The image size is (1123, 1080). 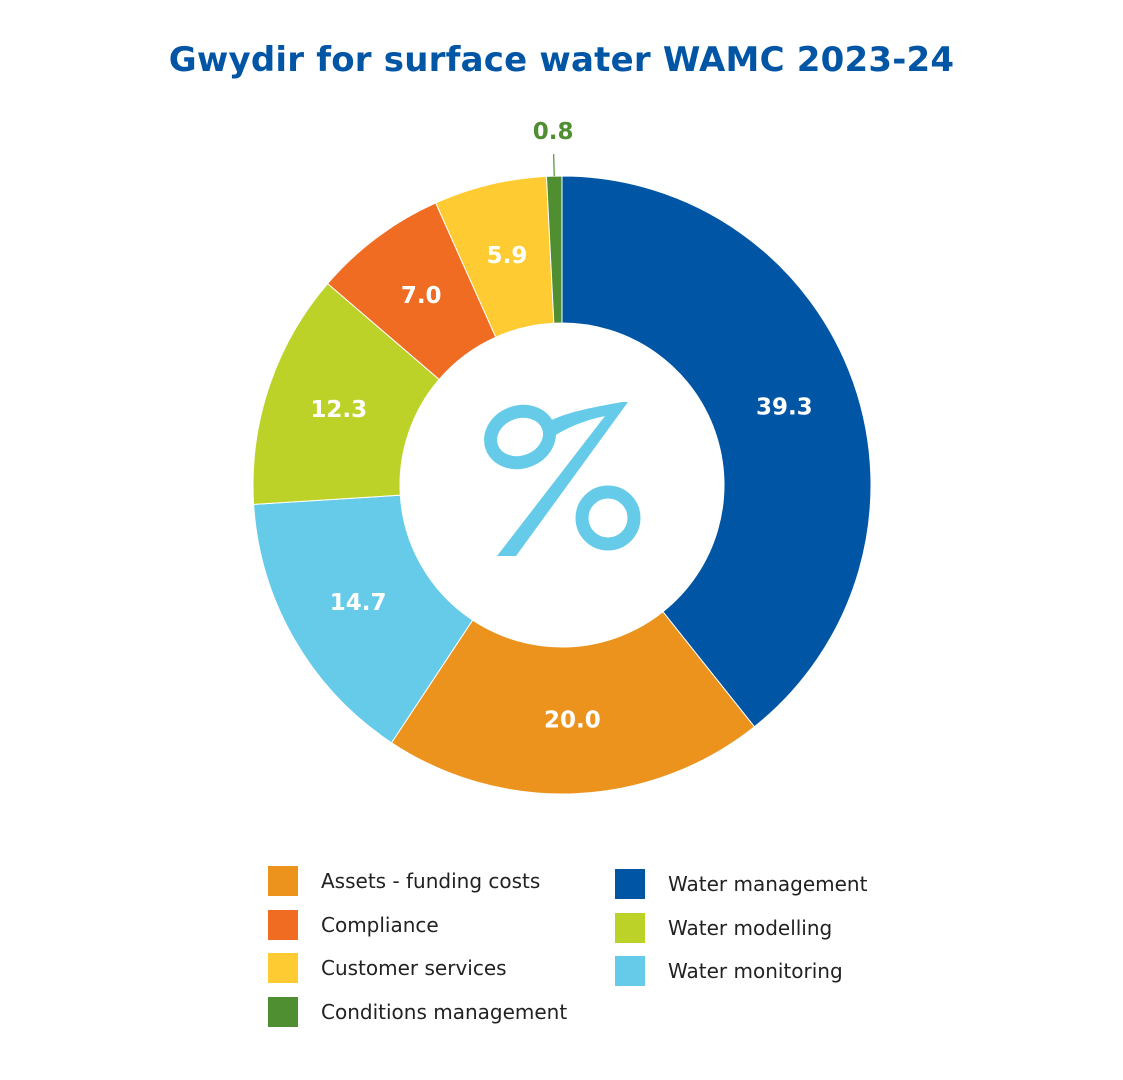 What do you see at coordinates (561, 60) in the screenshot?
I see `chart-title: Gwydir for surface water WAMC 2023-24` at bounding box center [561, 60].